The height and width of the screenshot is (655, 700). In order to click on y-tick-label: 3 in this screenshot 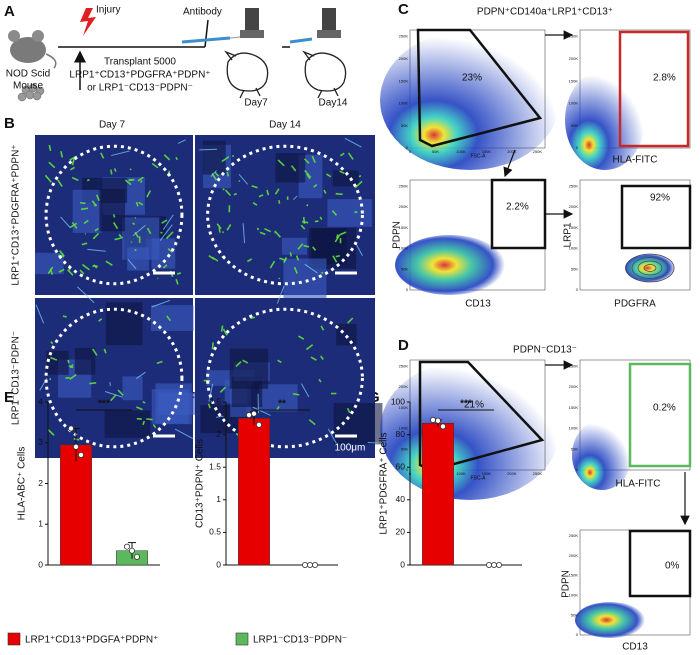, I will do `click(40, 442)`.